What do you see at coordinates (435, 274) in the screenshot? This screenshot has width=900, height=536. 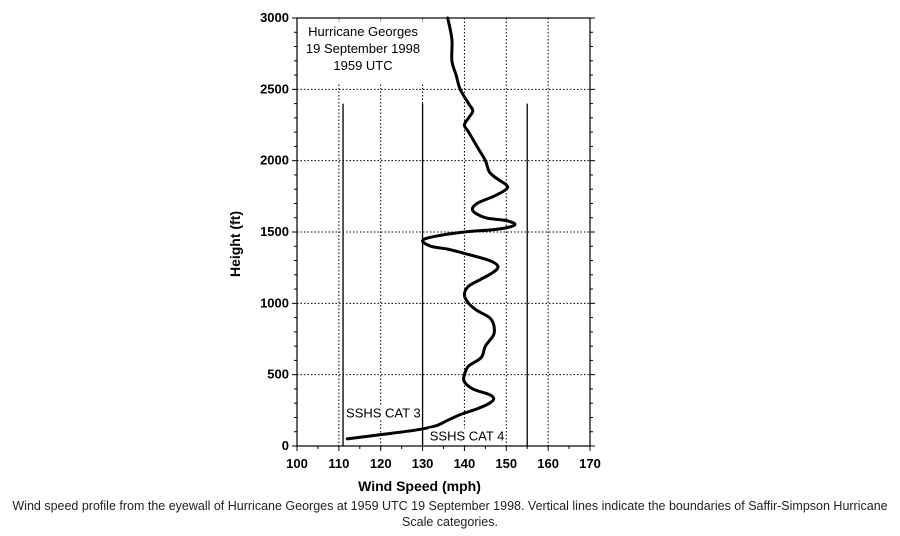 I see `category-lines` at bounding box center [435, 274].